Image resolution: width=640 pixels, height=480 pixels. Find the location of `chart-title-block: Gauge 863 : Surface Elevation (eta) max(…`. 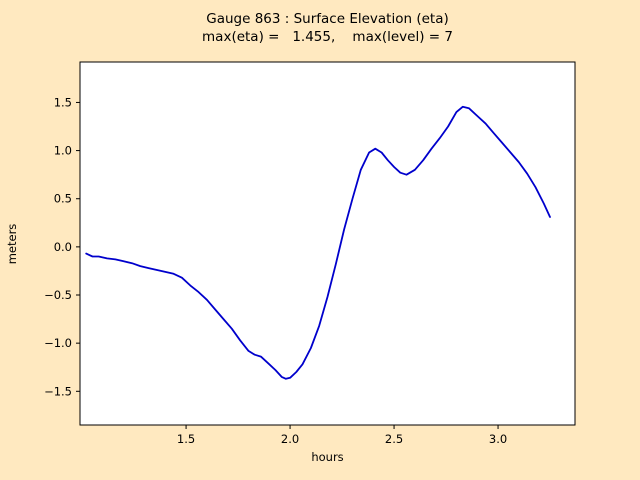

chart-title-block: Gauge 863 : Surface Elevation (eta) max(… is located at coordinates (327, 28).